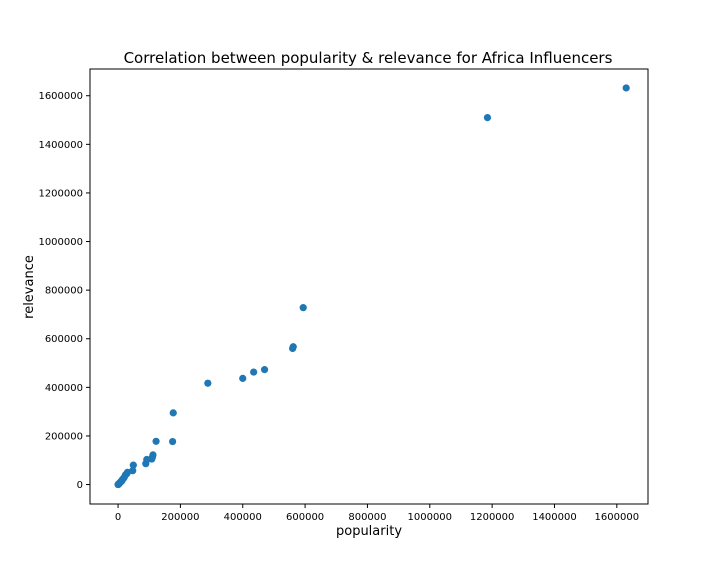  What do you see at coordinates (369, 531) in the screenshot?
I see `x-axis-label: popularity` at bounding box center [369, 531].